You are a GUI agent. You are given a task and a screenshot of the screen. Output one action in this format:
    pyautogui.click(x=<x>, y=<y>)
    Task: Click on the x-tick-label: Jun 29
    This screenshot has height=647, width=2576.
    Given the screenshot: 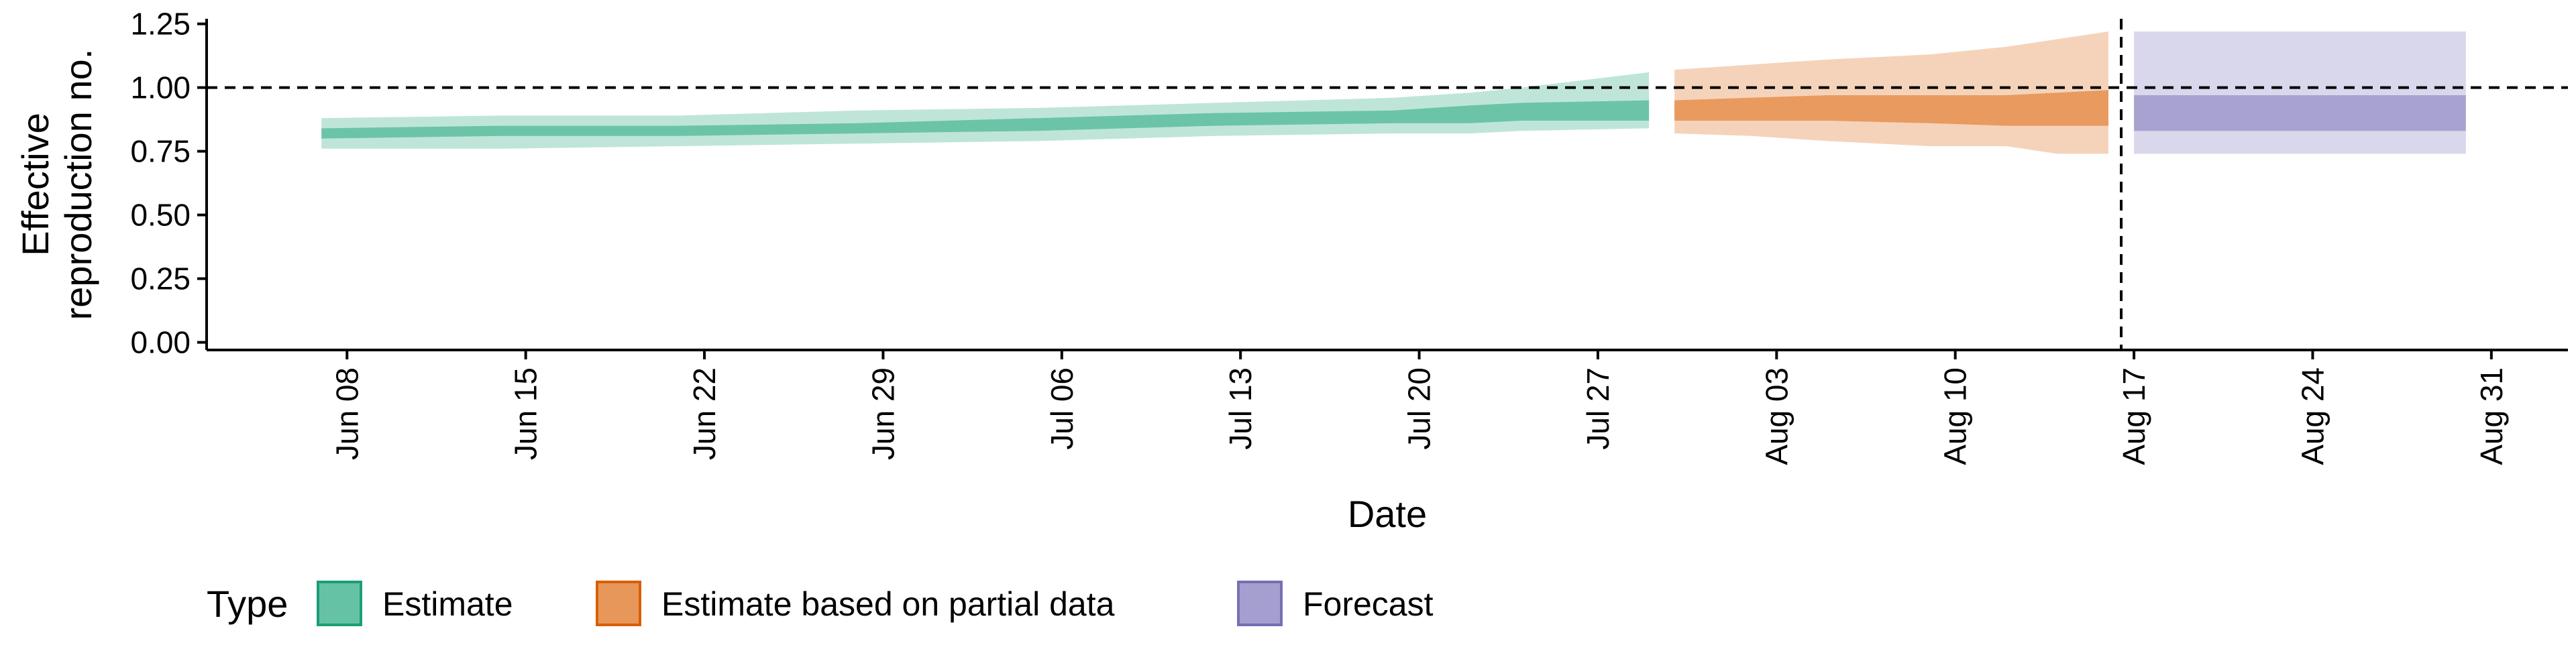 What is the action you would take?
    pyautogui.click(x=882, y=414)
    